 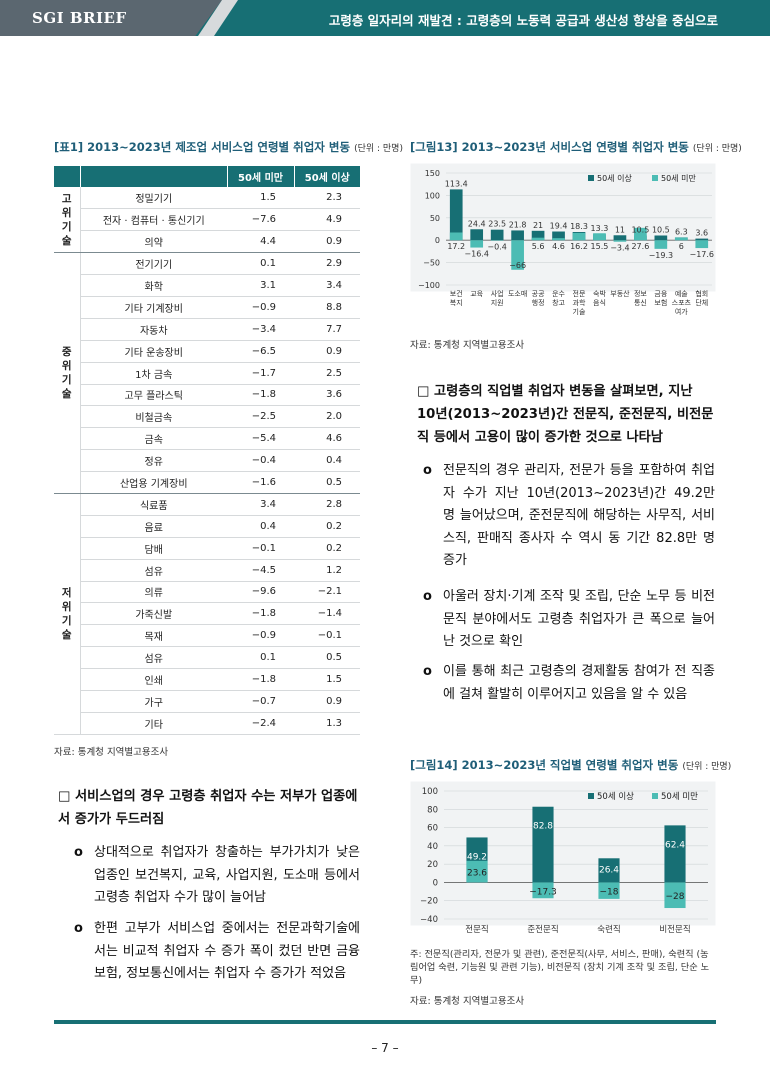 I want to click on y-tick-label: 150, so click(x=432, y=173).